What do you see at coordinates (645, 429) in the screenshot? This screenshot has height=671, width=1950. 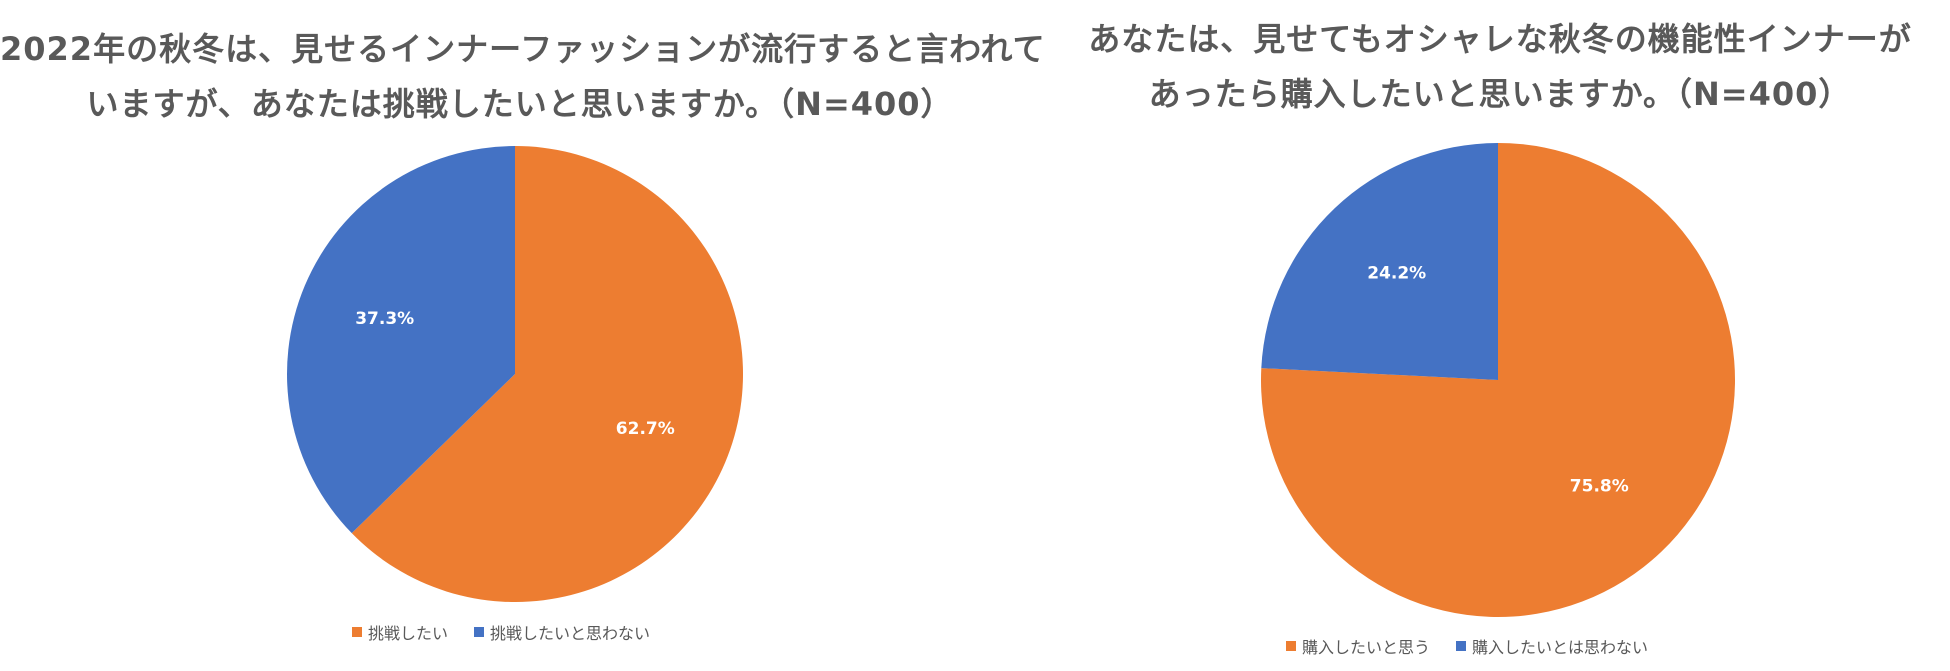 I see `data-label-0: 62.7%` at bounding box center [645, 429].